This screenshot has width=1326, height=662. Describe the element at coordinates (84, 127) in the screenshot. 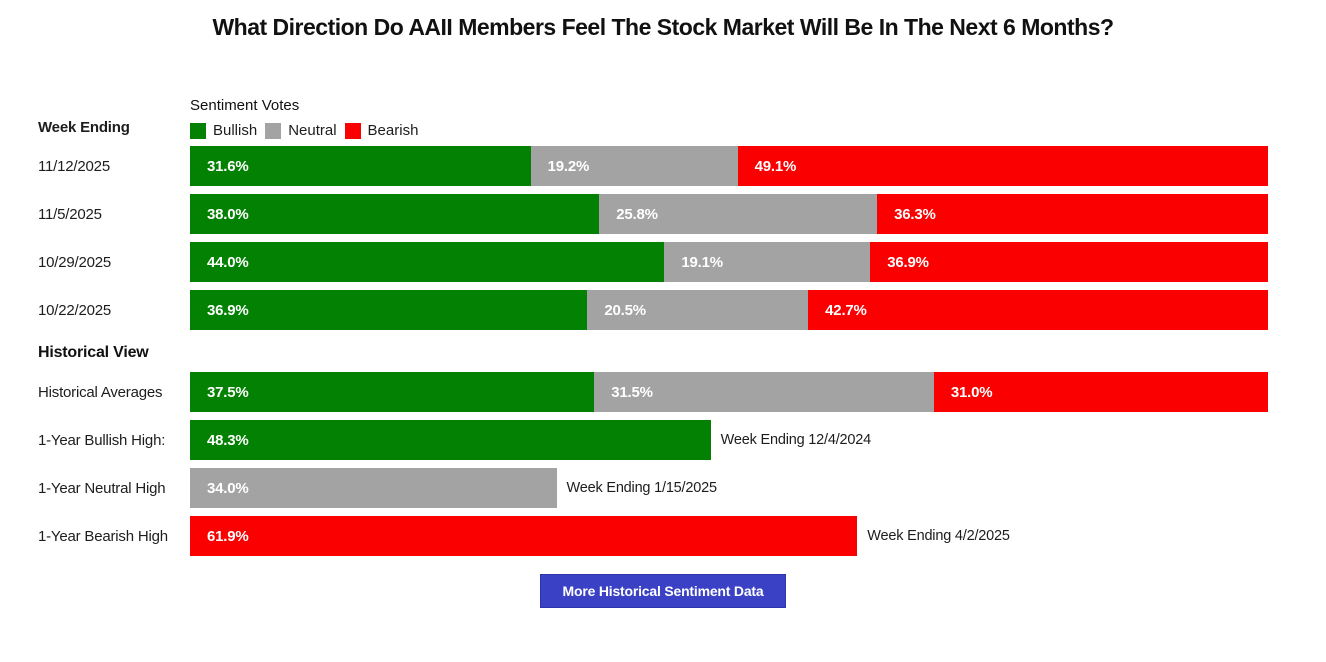

I see `week-ending-heading: Week Ending` at that location.